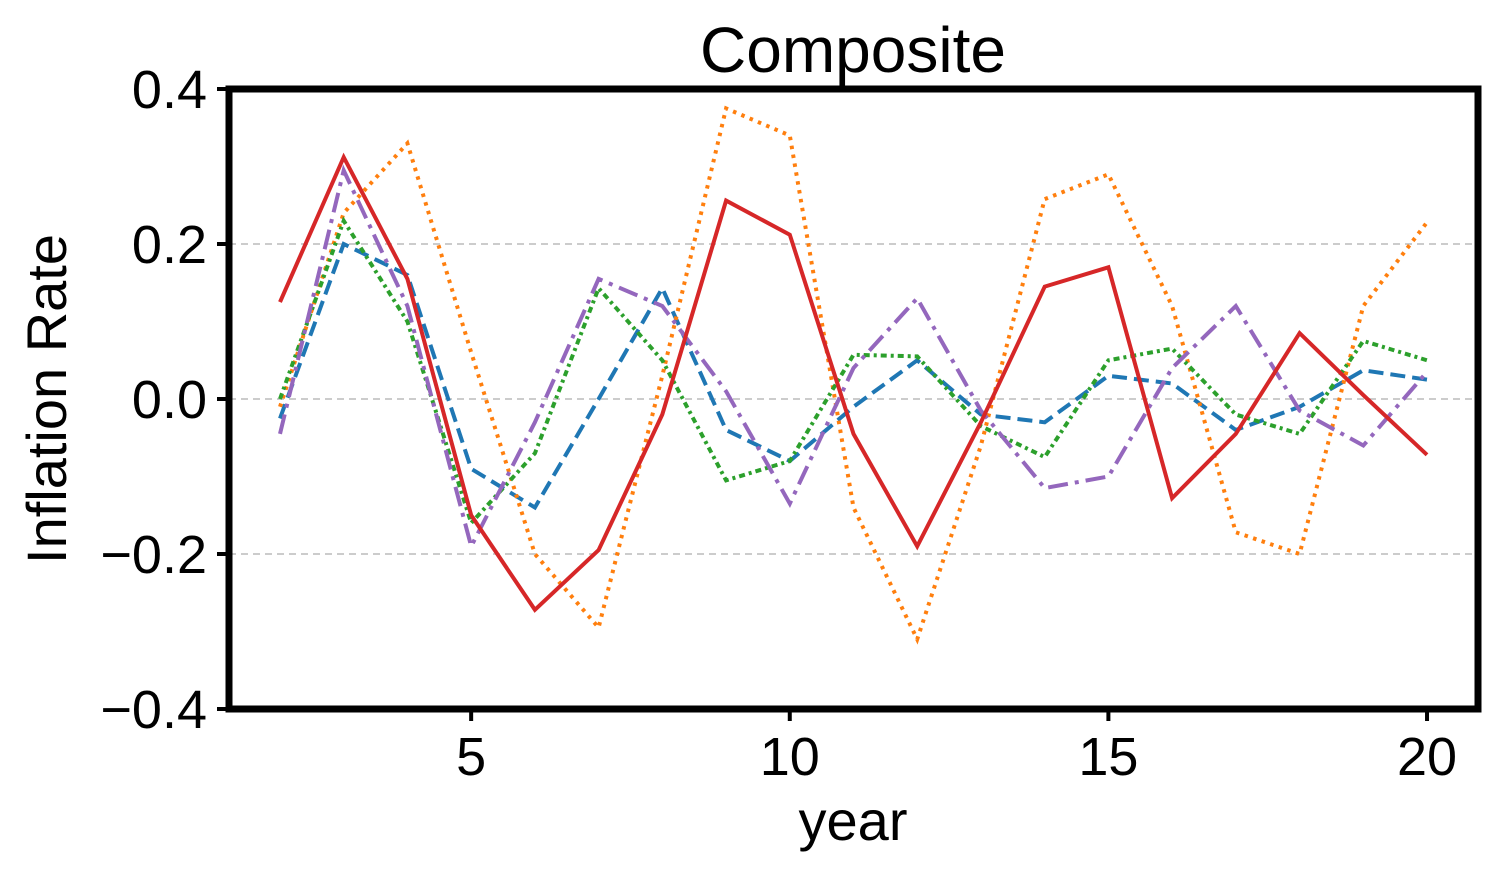 Image resolution: width=1496 pixels, height=873 pixels. Describe the element at coordinates (853, 820) in the screenshot. I see `x-axis-label: year` at that location.